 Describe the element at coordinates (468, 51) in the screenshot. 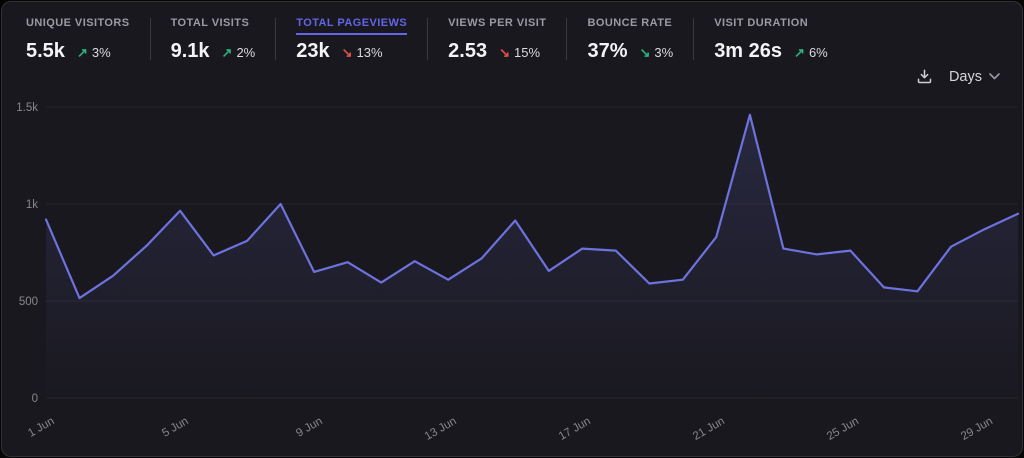

I see `metric-value: 2.53` at that location.